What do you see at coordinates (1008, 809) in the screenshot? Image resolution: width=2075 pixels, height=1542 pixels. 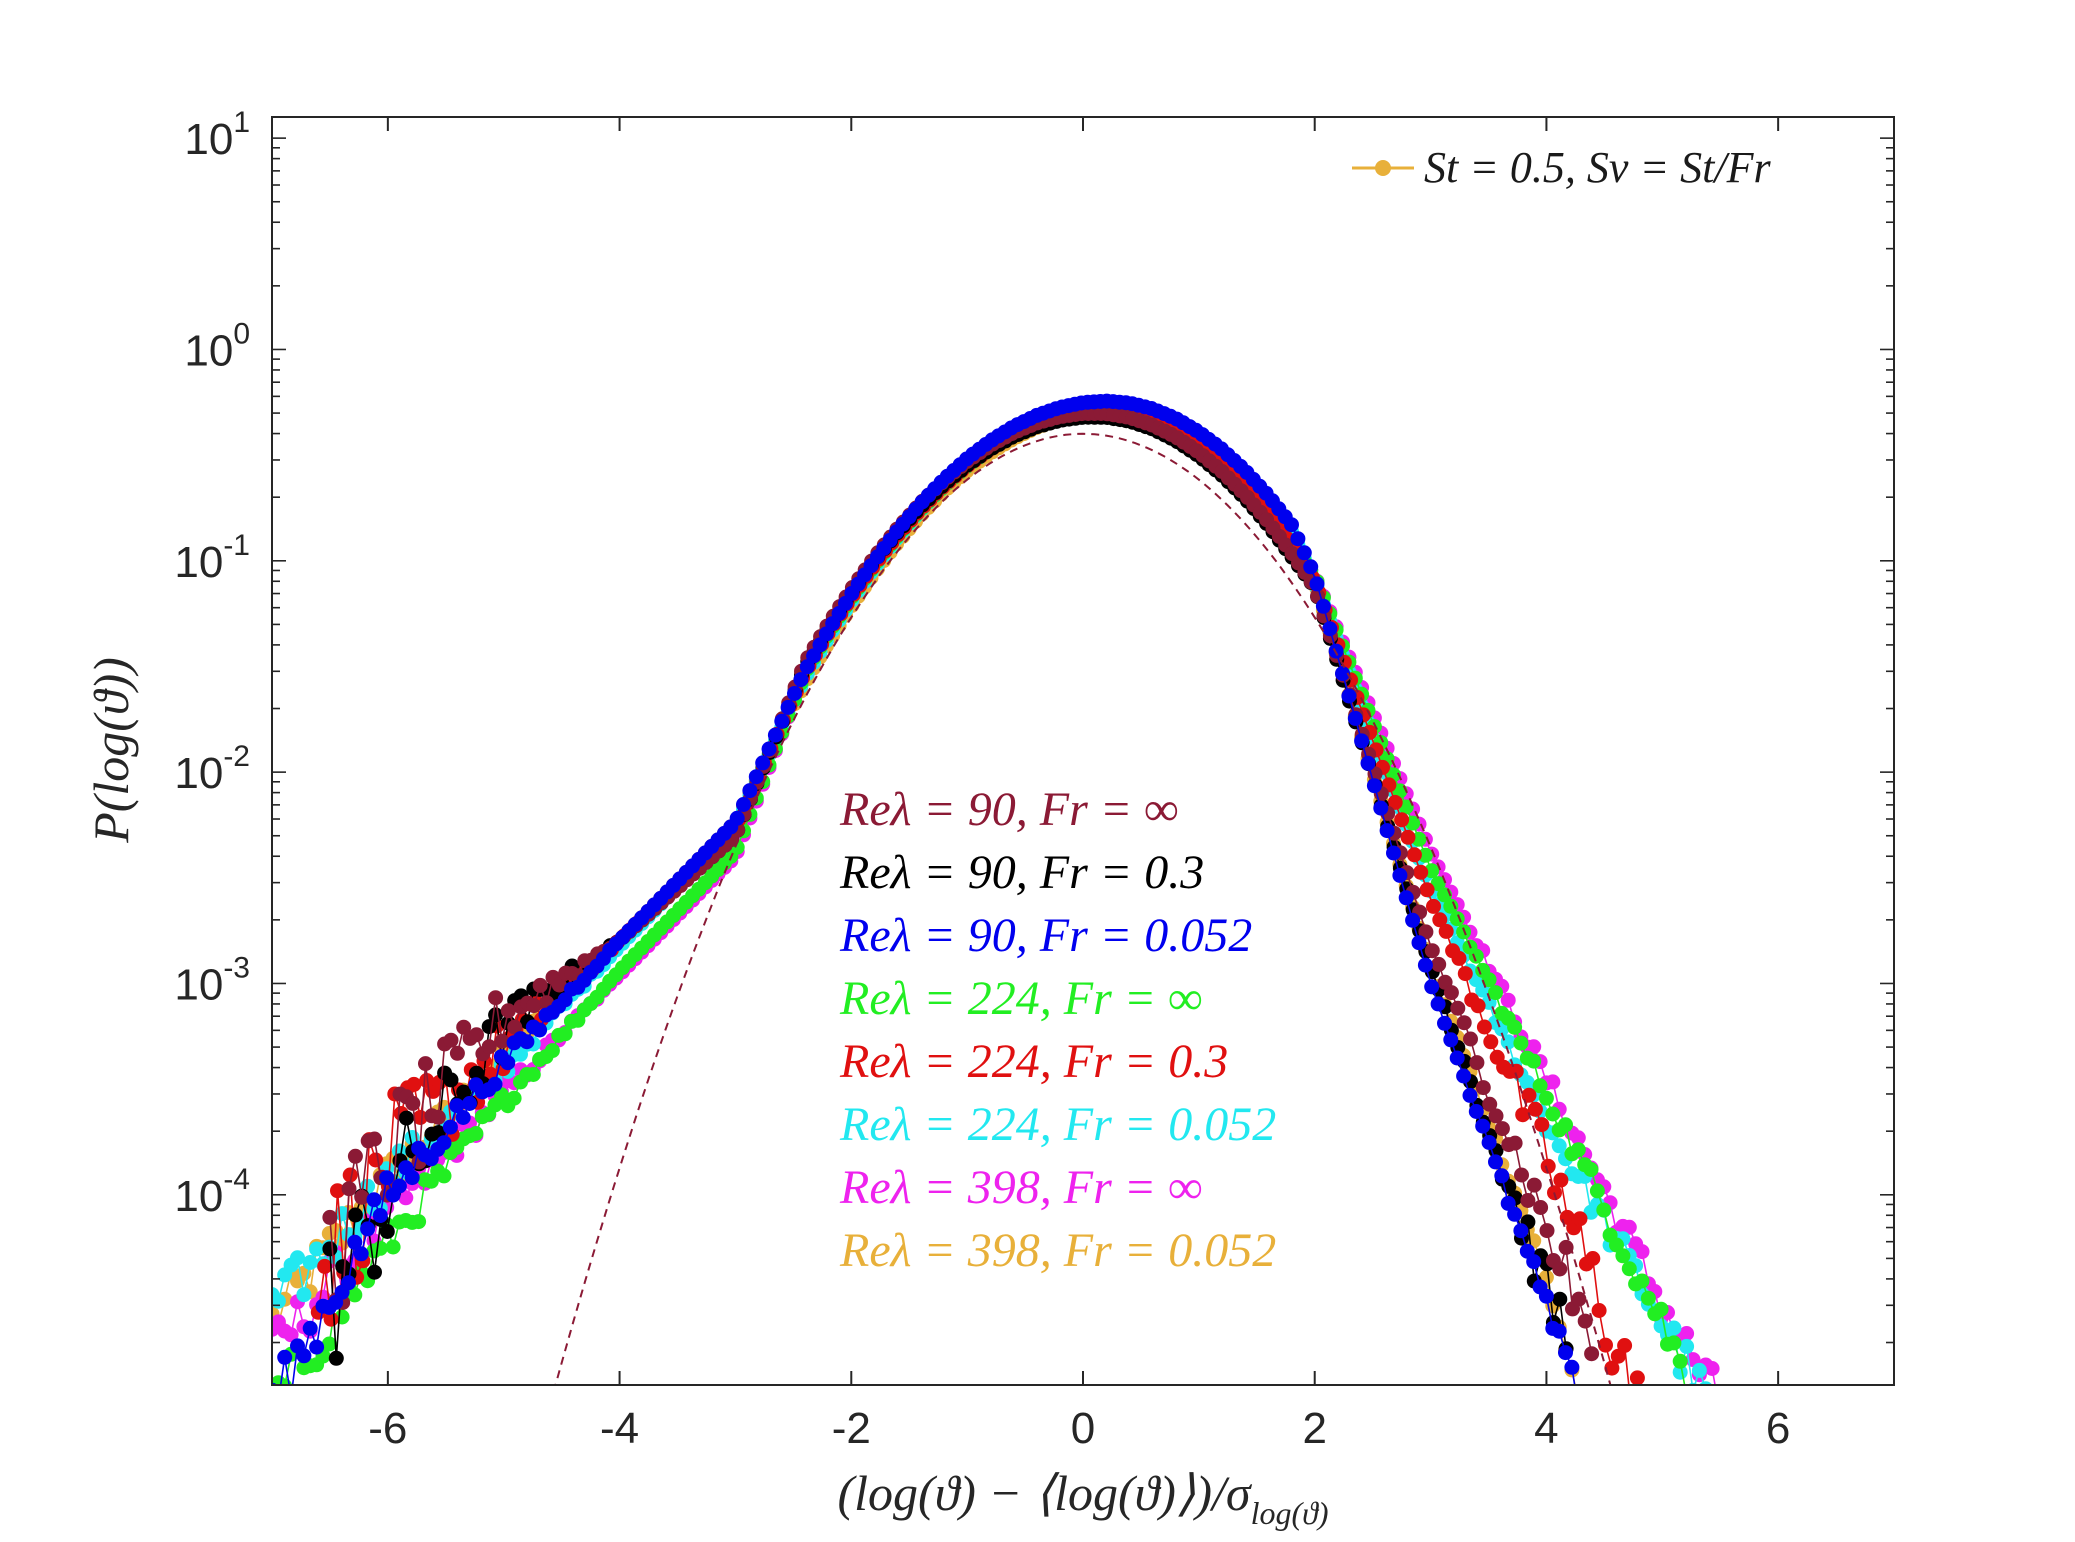 I see `annotation-0: Reλ = 90, Fr = ∞` at bounding box center [1008, 809].